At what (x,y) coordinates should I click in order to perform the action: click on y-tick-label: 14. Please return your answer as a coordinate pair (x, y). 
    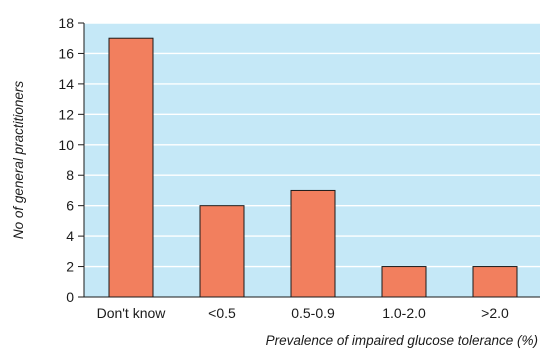
    Looking at the image, I should click on (66, 84).